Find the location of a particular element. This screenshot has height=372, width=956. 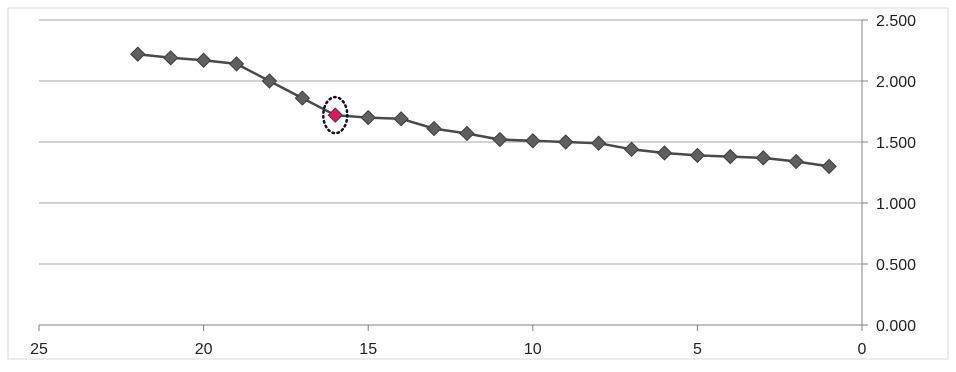

x-tick-label: 15 is located at coordinates (368, 349).